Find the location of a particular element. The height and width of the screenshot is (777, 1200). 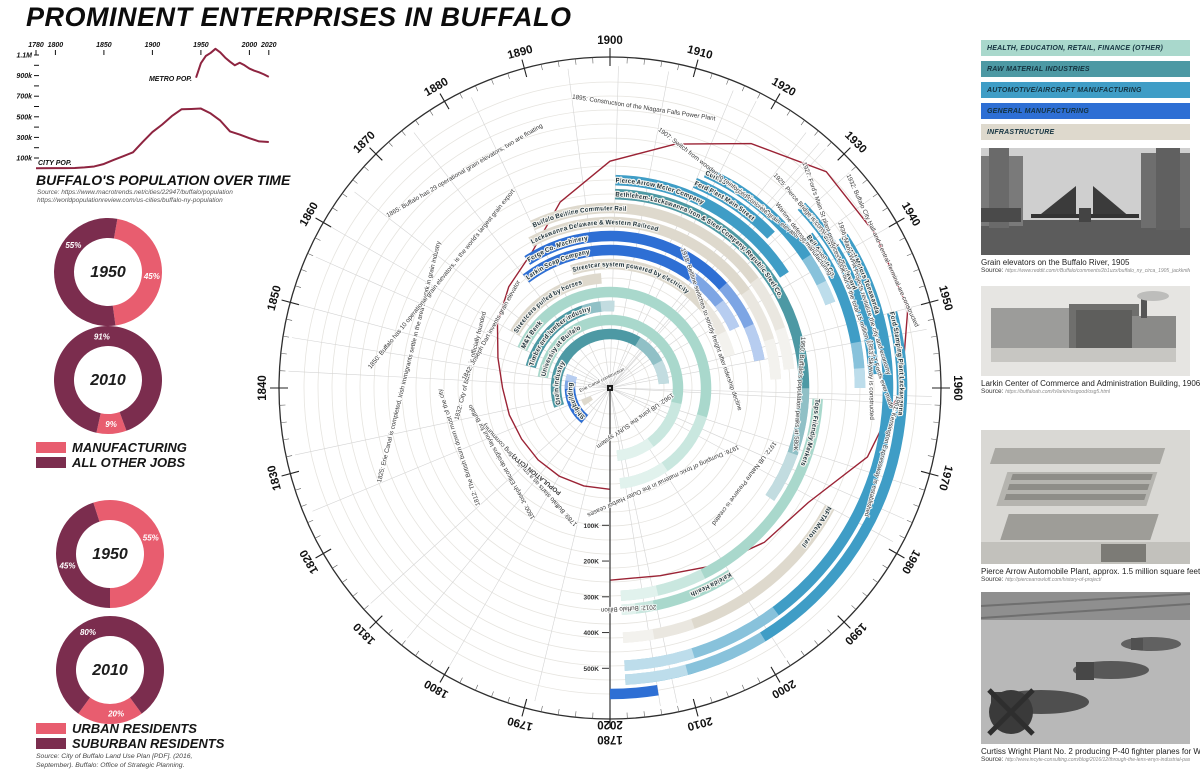

year-ring-label: 1890 is located at coordinates (520, 53).